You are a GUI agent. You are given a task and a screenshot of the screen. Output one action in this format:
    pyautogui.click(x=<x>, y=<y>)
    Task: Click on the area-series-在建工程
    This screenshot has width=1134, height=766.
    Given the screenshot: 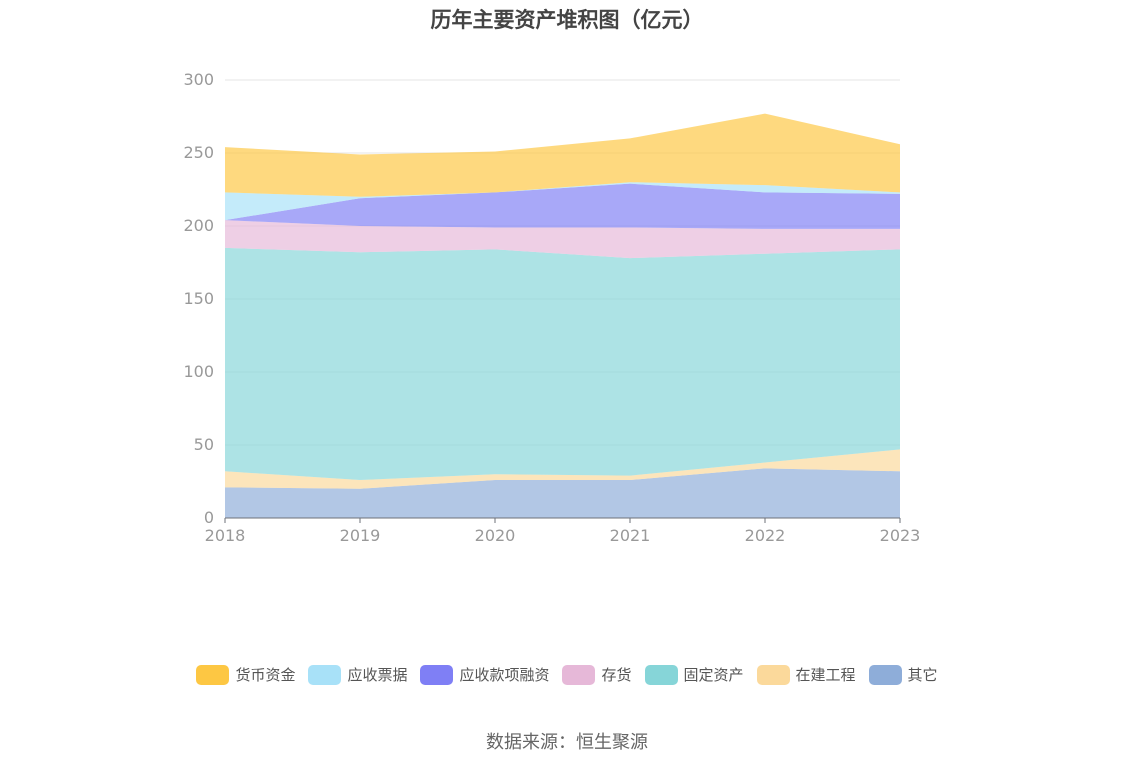 What is the action you would take?
    pyautogui.click(x=562, y=469)
    